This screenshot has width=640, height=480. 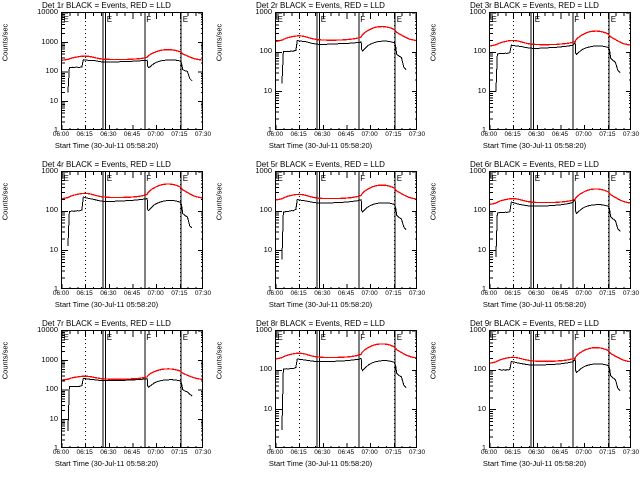 I want to click on panel-title: Det 3r BLACK = Events, RED = LLD, so click(x=534, y=5).